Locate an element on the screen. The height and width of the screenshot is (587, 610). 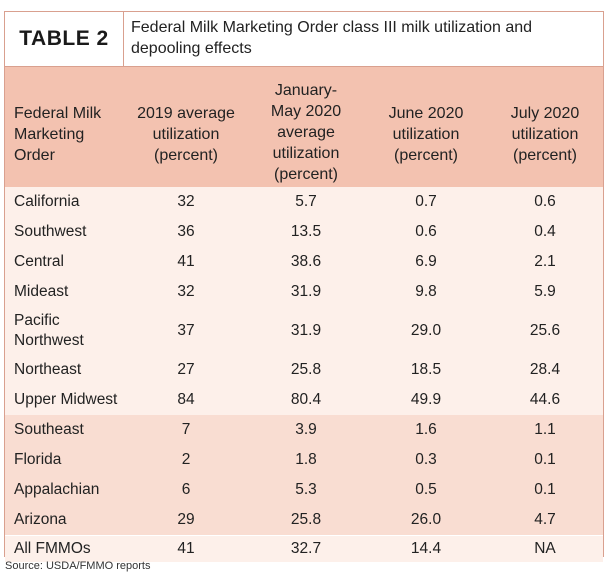
value-2019: 7 is located at coordinates (186, 429).